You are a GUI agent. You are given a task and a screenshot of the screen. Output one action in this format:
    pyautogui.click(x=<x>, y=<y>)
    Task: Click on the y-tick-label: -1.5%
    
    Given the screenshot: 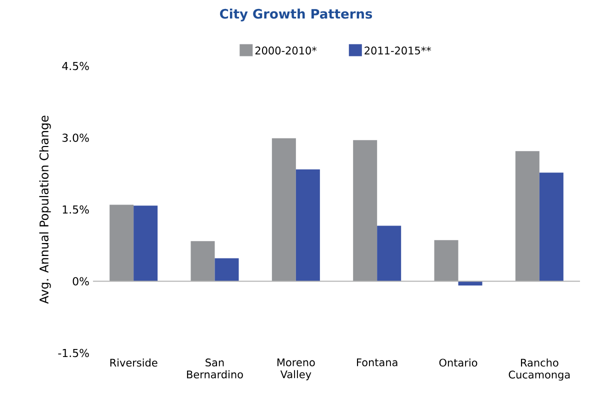 What is the action you would take?
    pyautogui.click(x=73, y=353)
    